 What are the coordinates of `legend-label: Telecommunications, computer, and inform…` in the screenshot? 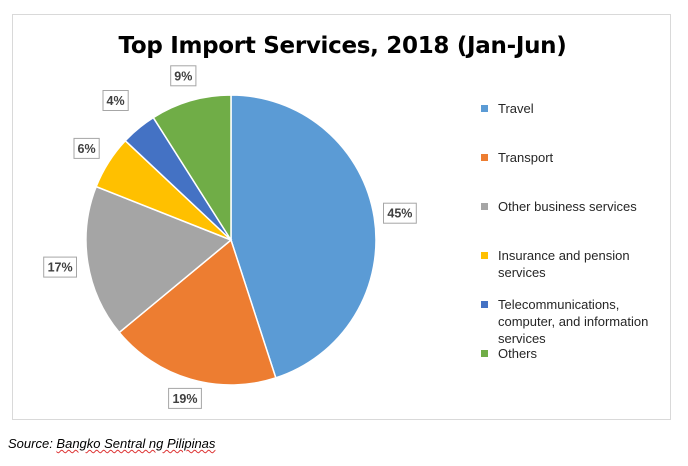 It's located at (573, 321).